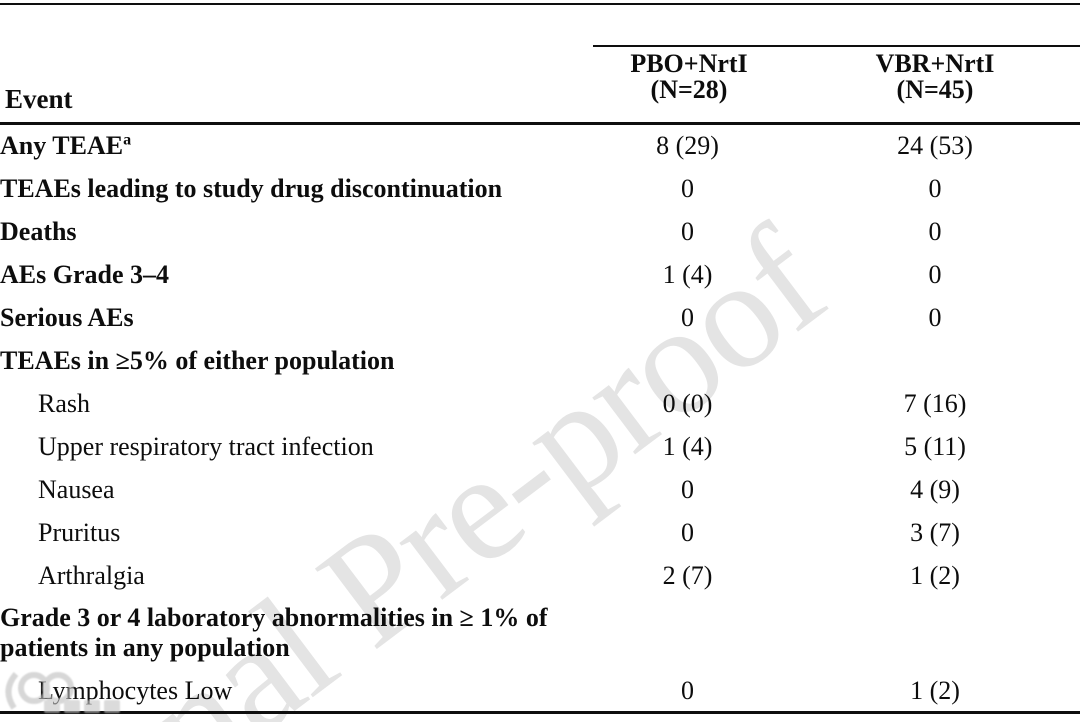  I want to click on pbo-value: 8 (29), so click(687, 145).